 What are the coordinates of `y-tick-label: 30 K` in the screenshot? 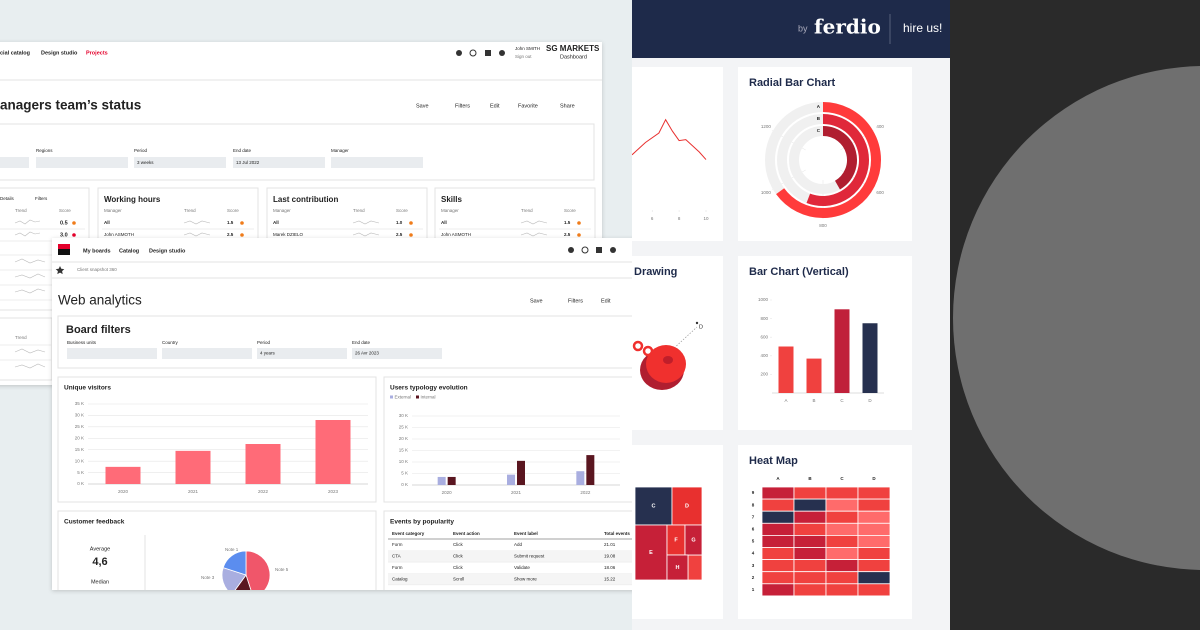 It's located at (403, 415).